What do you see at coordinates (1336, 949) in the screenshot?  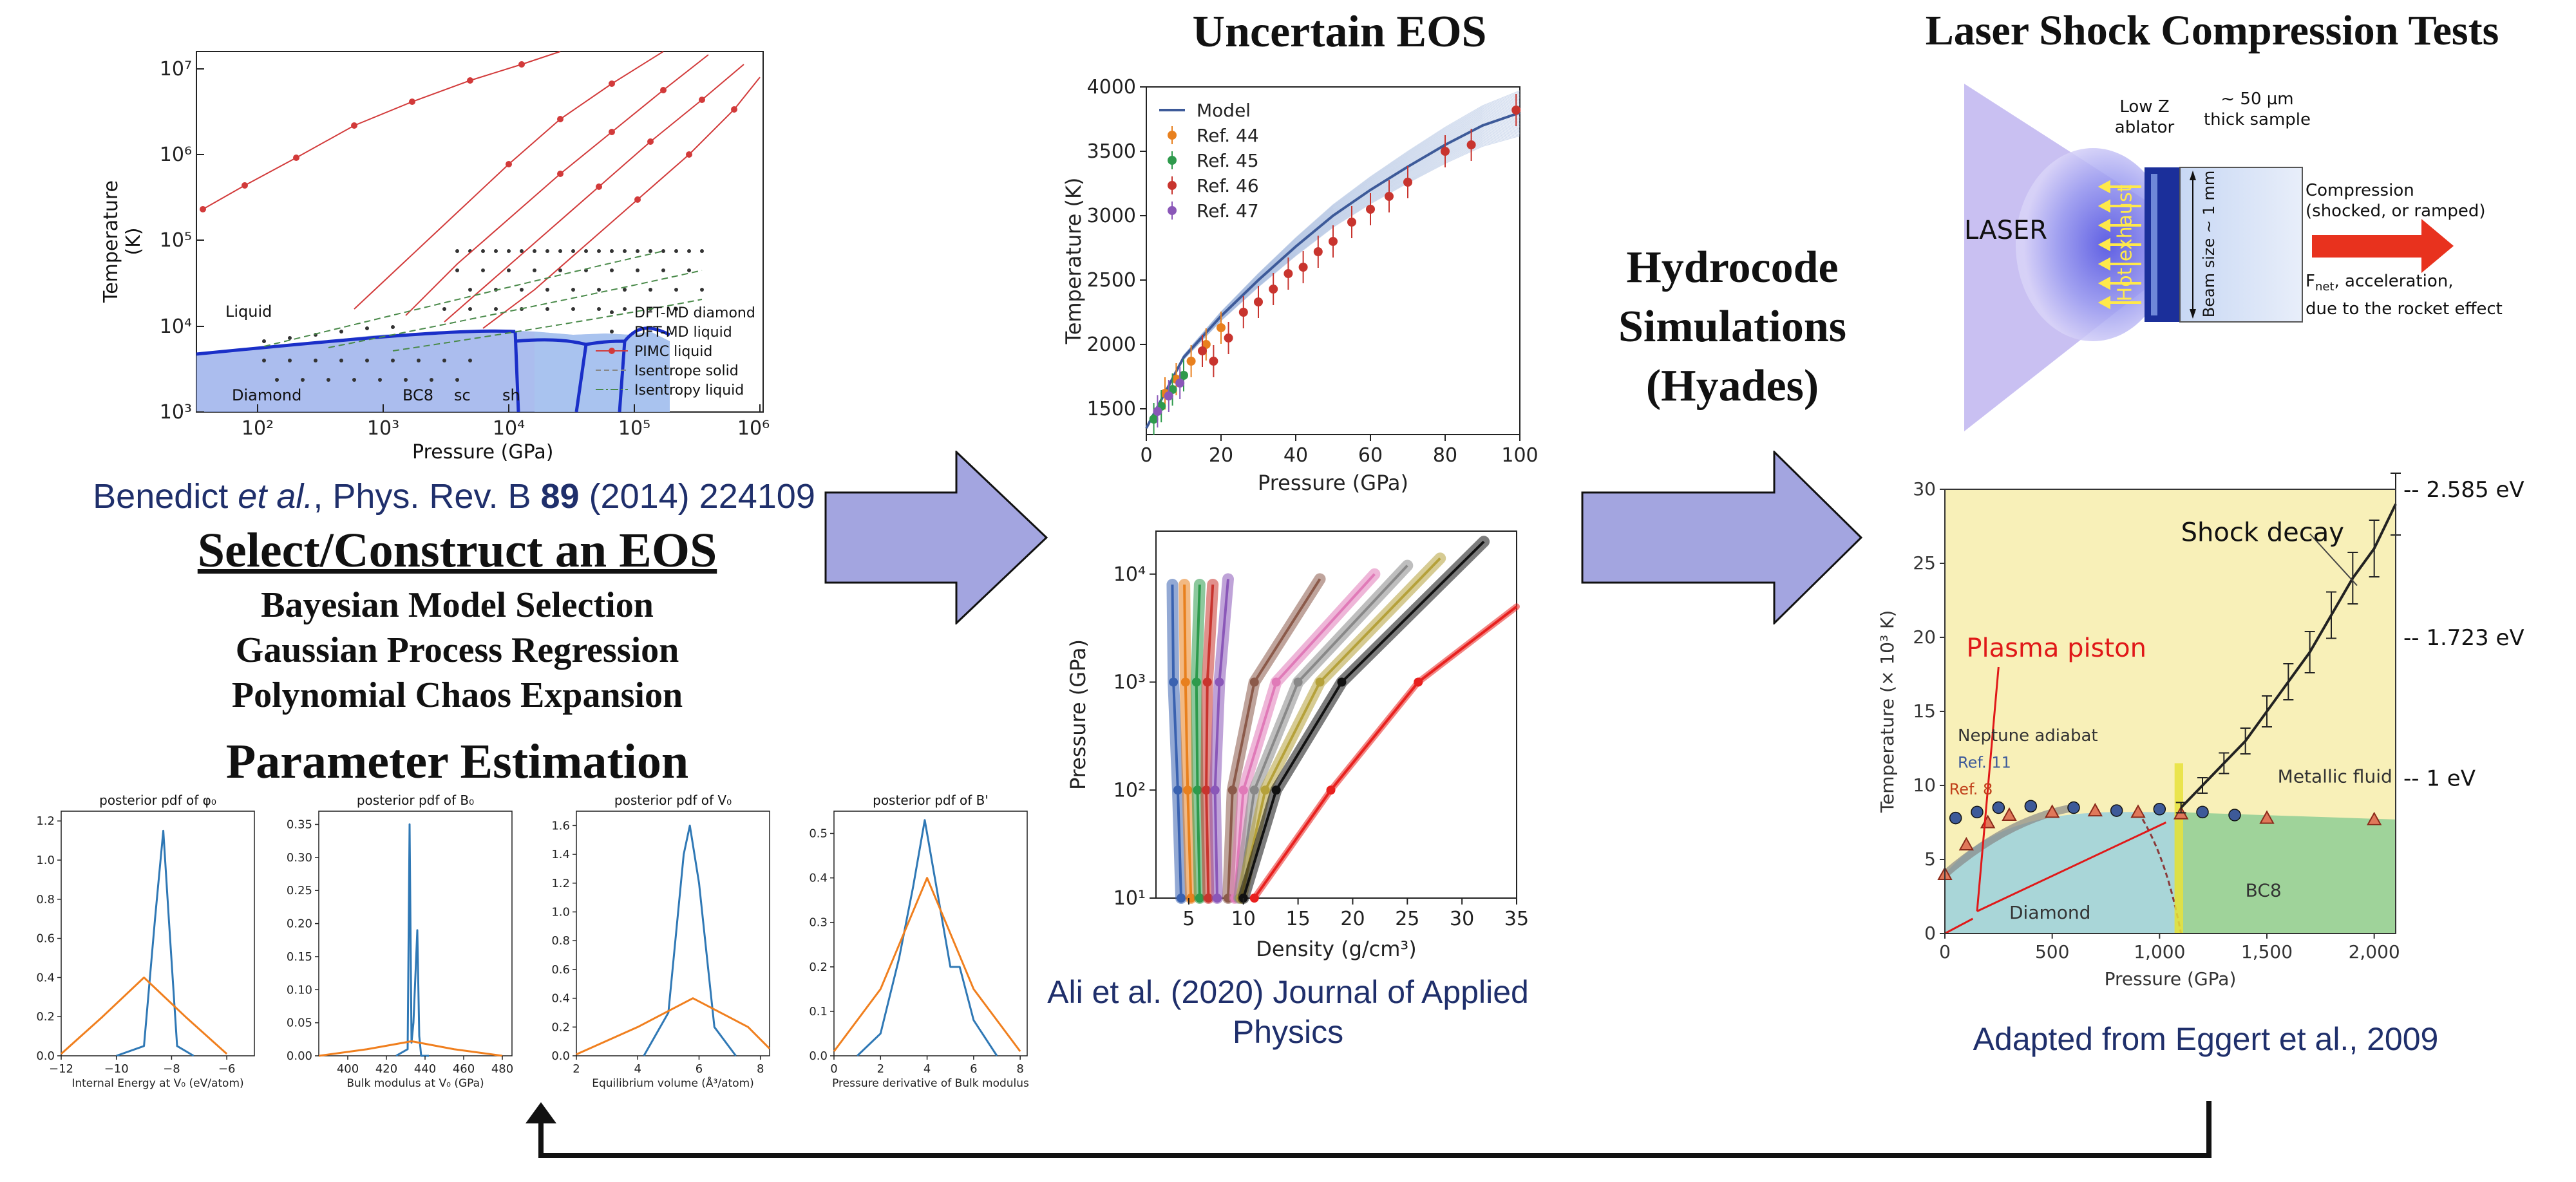 I see `density-xlabel: Density (g/cm³)` at bounding box center [1336, 949].